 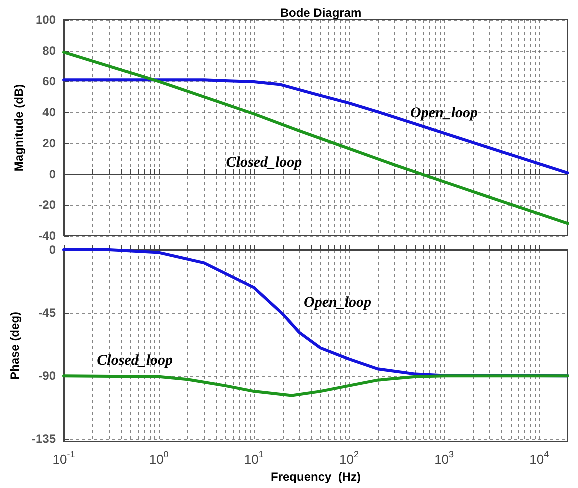 I want to click on y-tick-label: 100, so click(x=46, y=20).